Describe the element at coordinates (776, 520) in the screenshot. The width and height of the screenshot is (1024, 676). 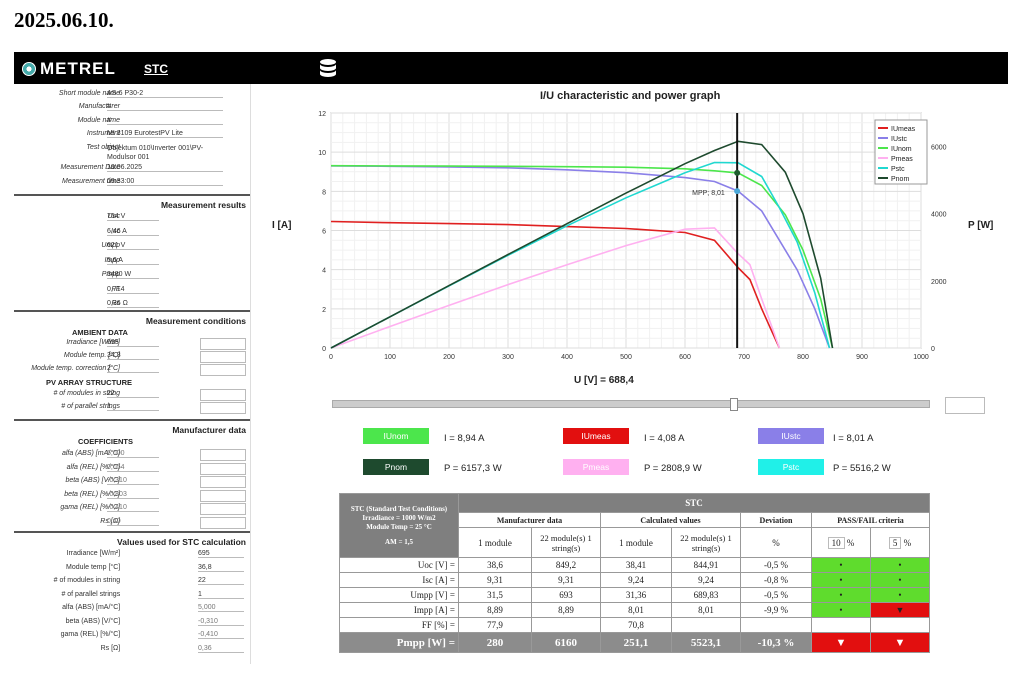
I see `deviation-header: Deviation` at that location.